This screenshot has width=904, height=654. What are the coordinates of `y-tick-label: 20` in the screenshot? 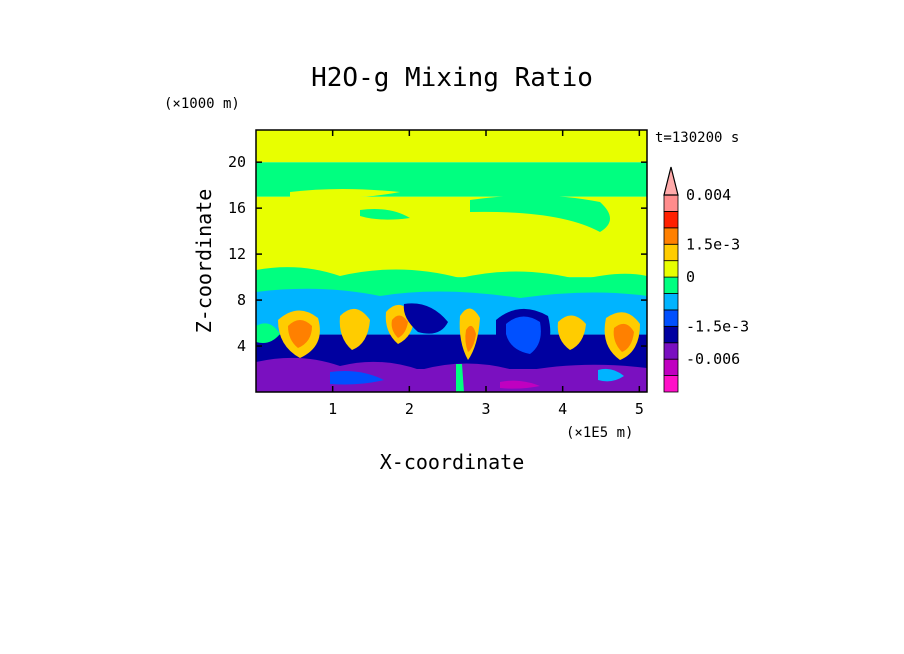 It's located at (237, 162).